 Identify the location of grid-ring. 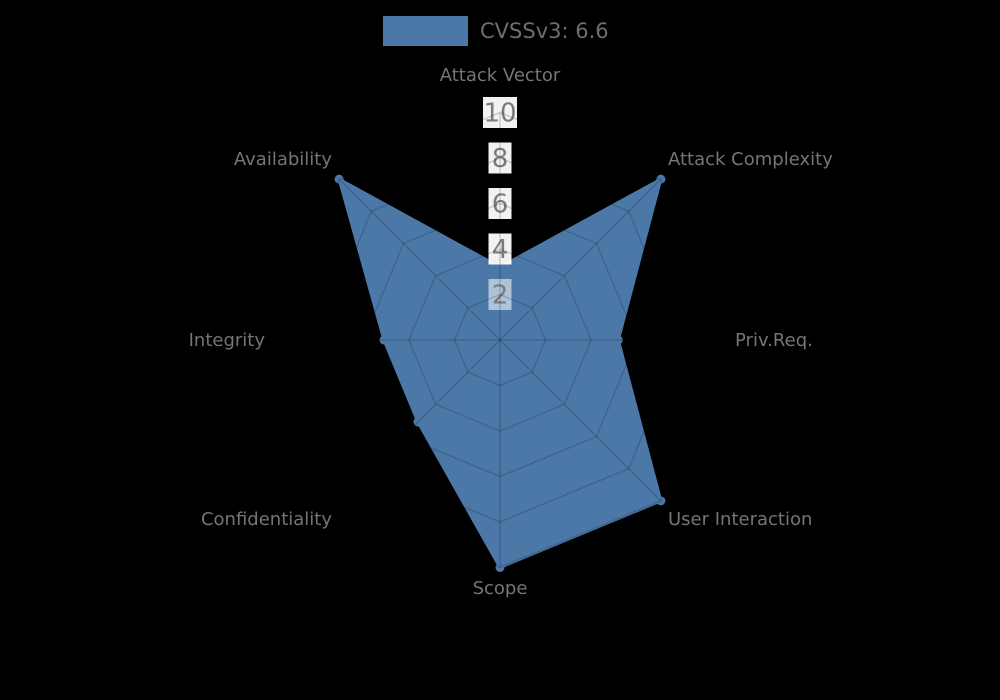
(500, 340).